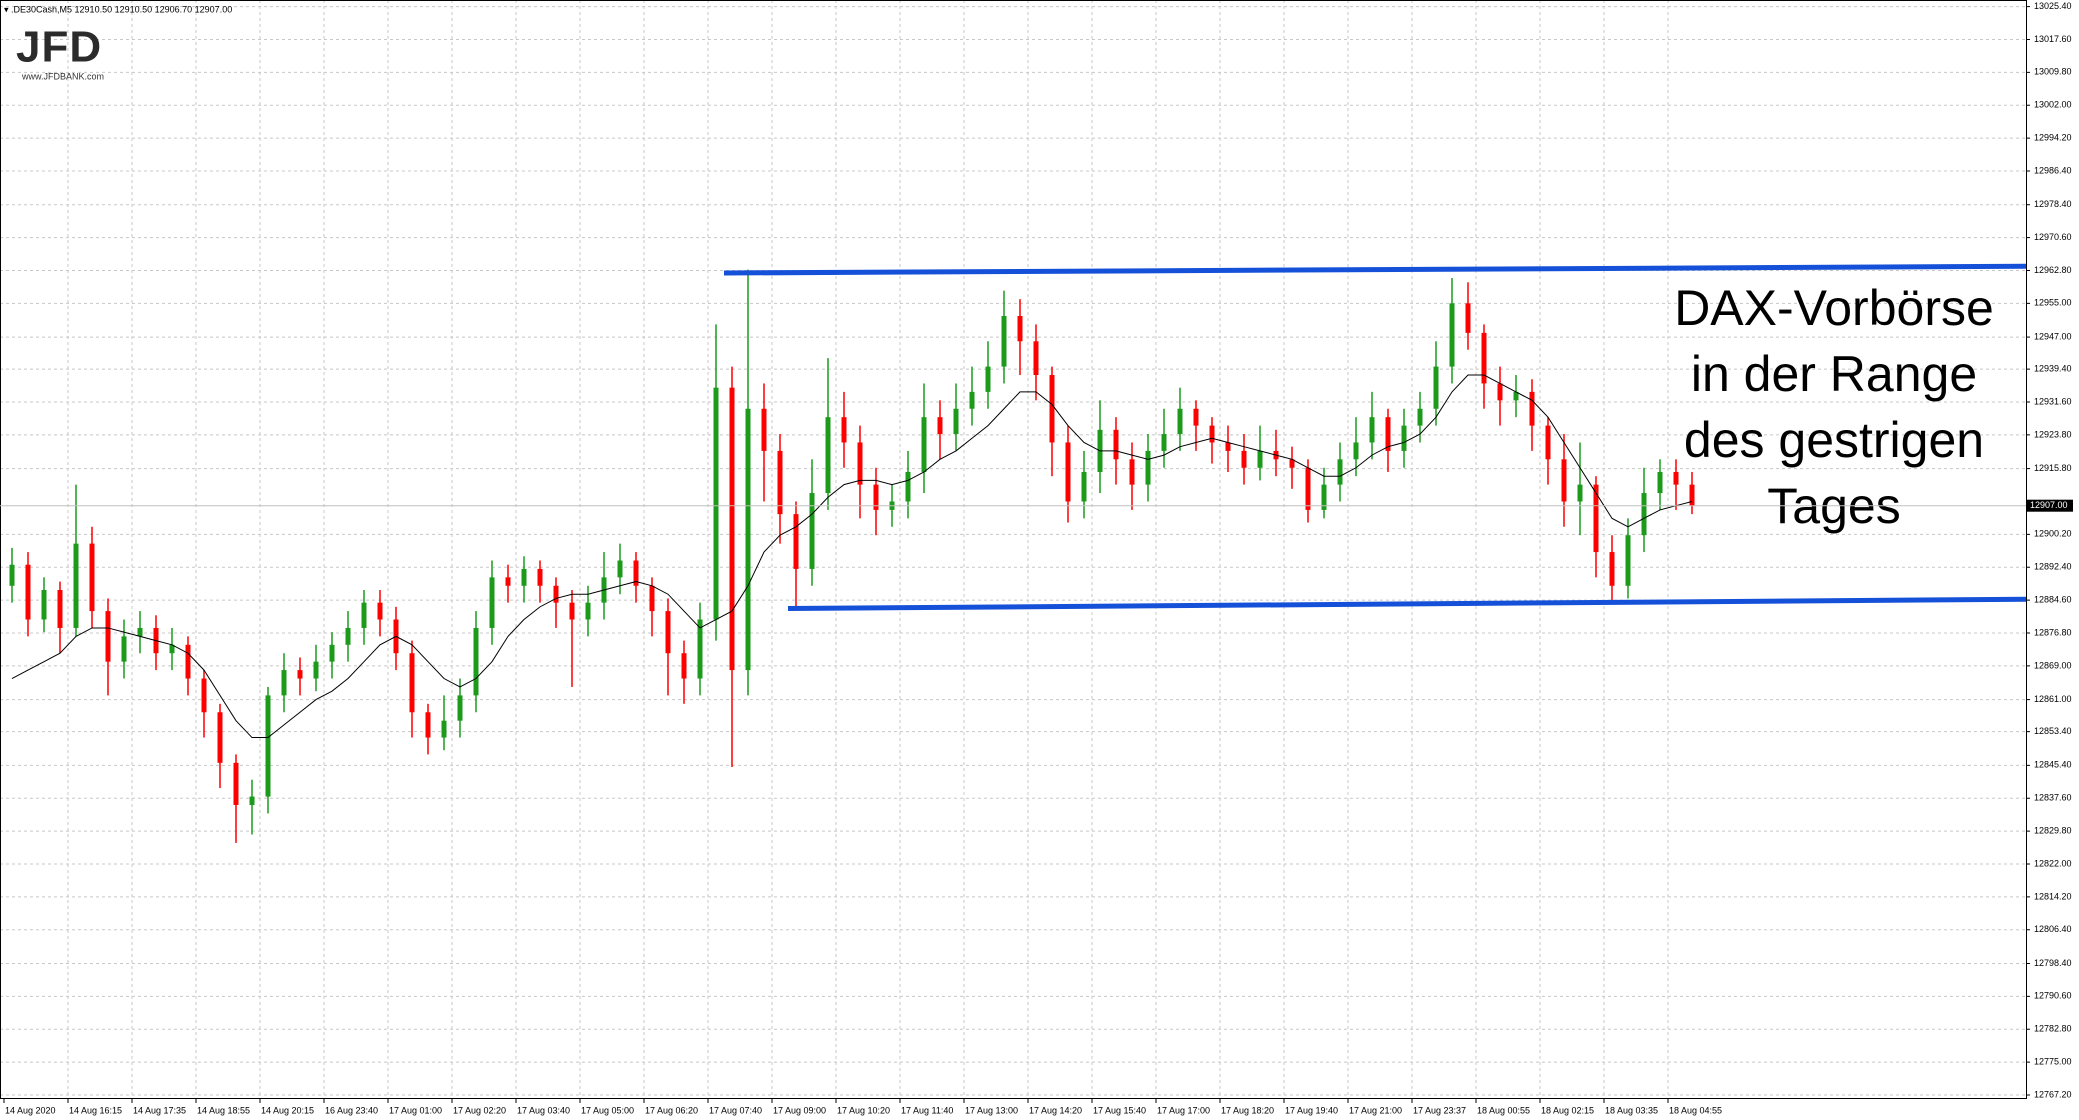 The image size is (2079, 1120). I want to click on x-tick-label: 17 Aug 07:40, so click(735, 1110).